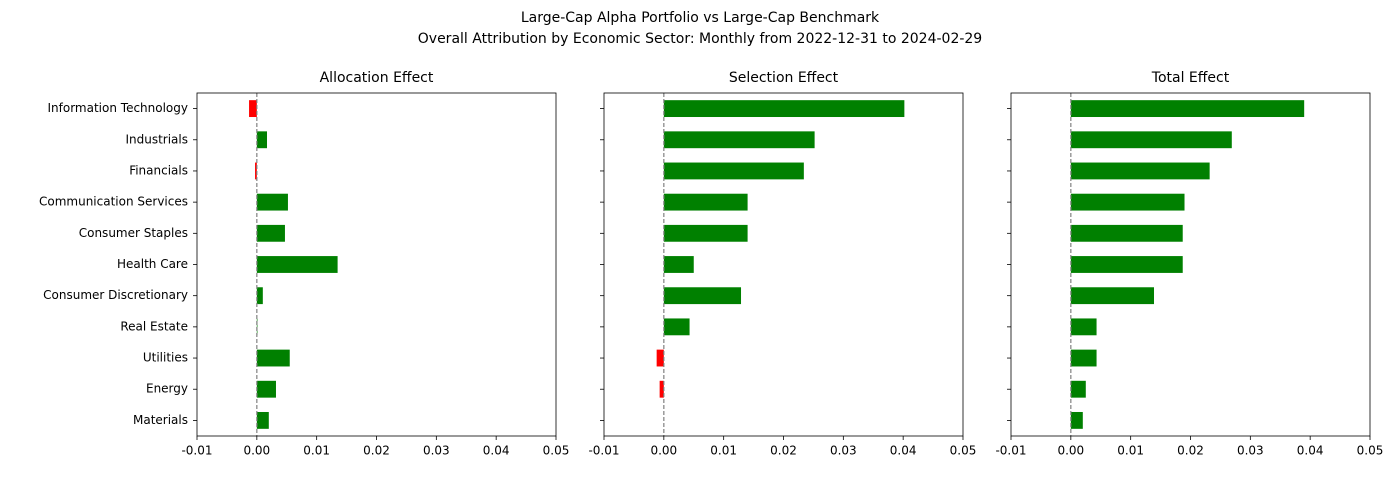  Describe the element at coordinates (160, 420) in the screenshot. I see `y-tick-label: Materials` at that location.